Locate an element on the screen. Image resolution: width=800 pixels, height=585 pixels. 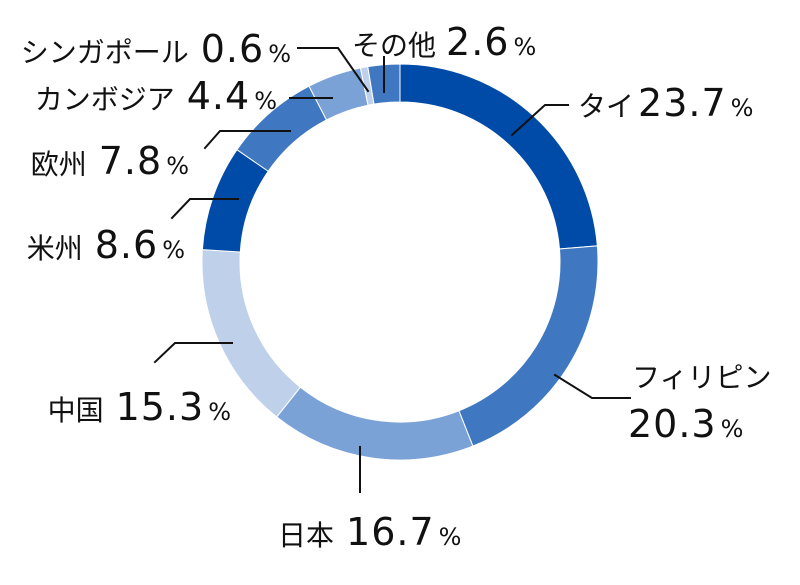
category-label-1: タイ is located at coordinates (606, 106).